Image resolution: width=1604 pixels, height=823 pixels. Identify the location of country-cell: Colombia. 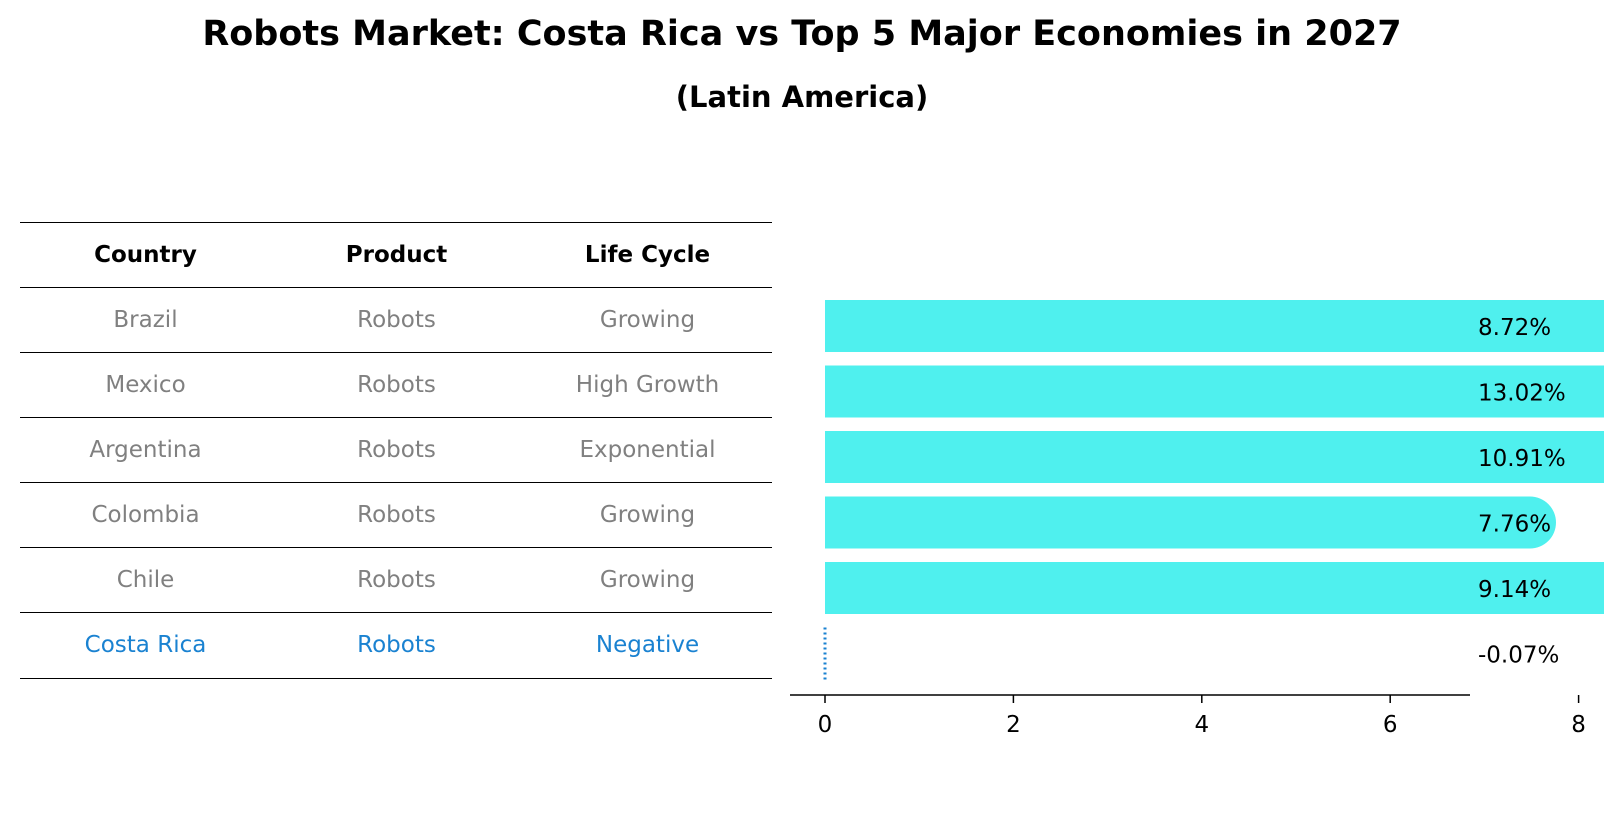
(145, 515).